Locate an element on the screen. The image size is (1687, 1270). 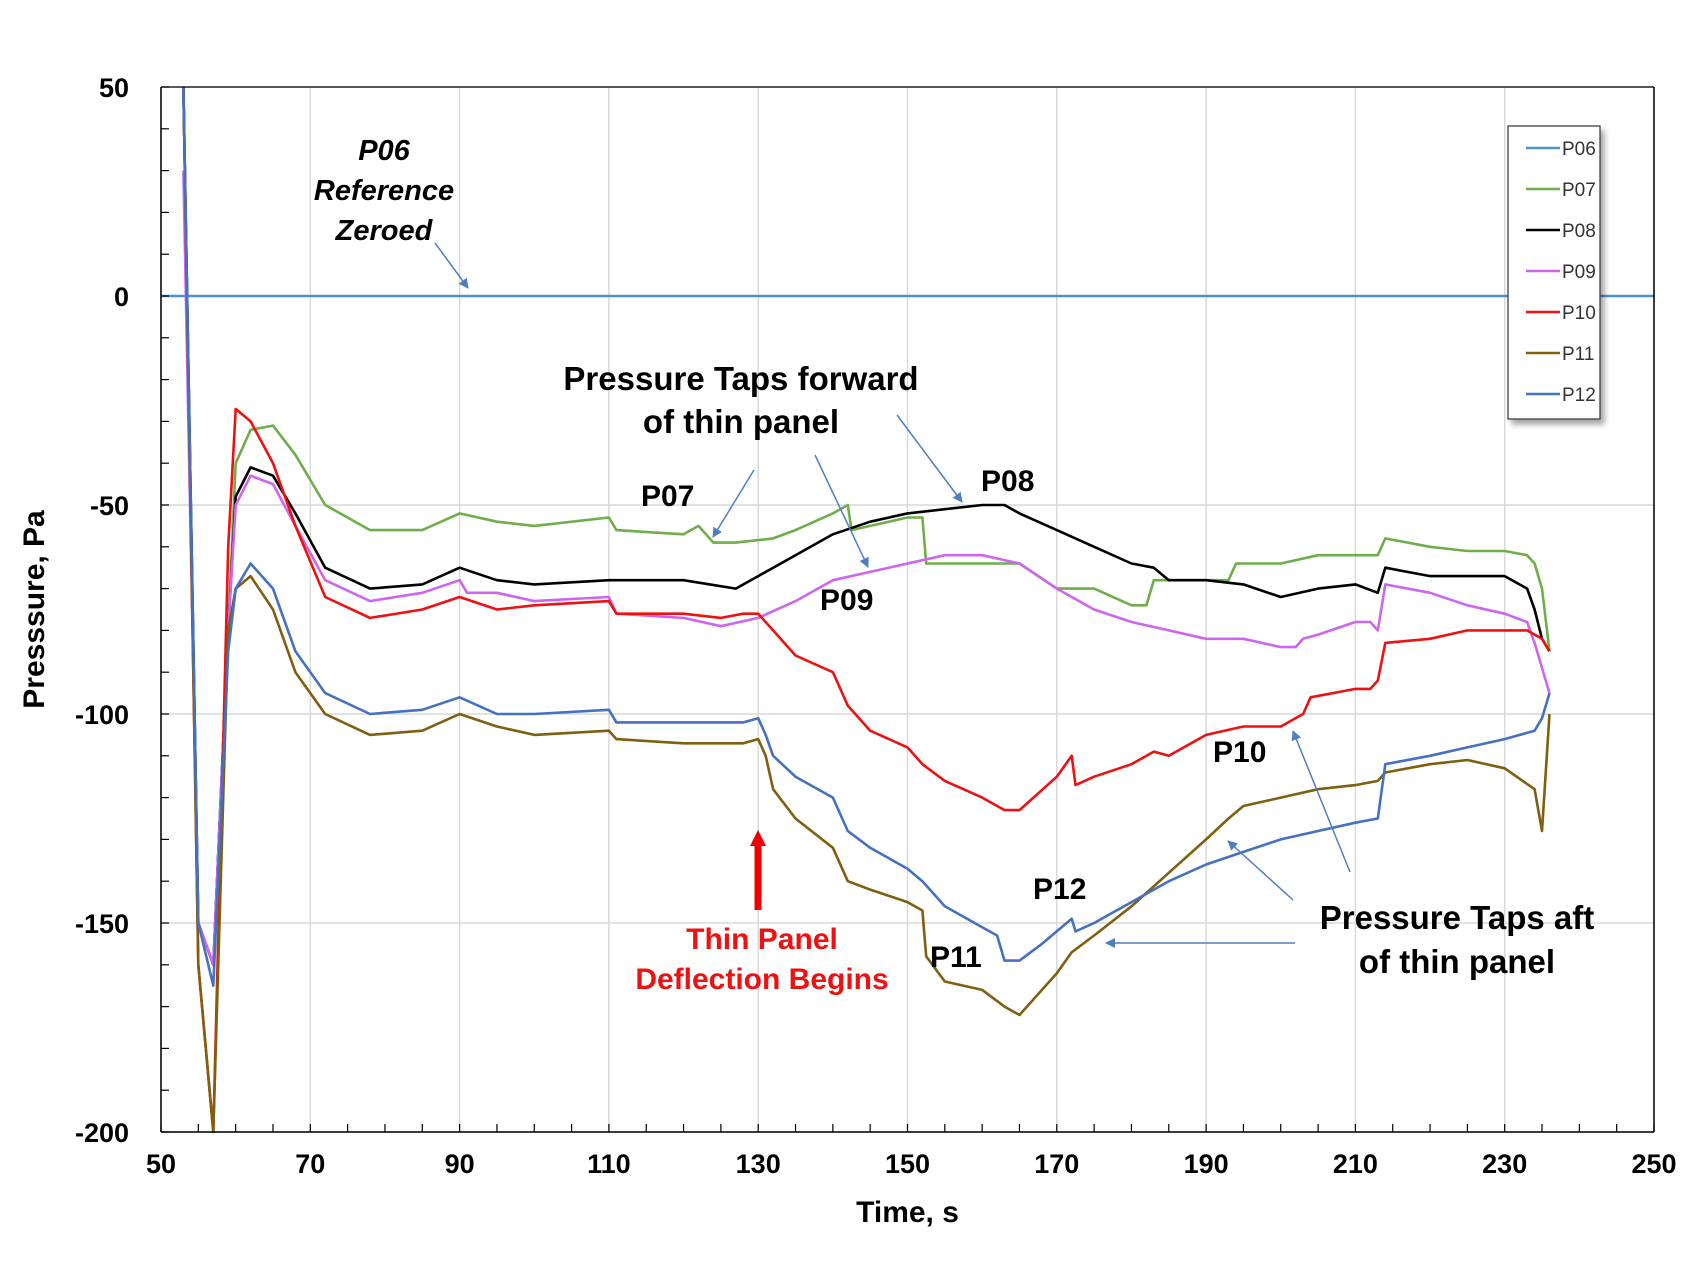
y-tick-label-0: 0 is located at coordinates (121, 297).